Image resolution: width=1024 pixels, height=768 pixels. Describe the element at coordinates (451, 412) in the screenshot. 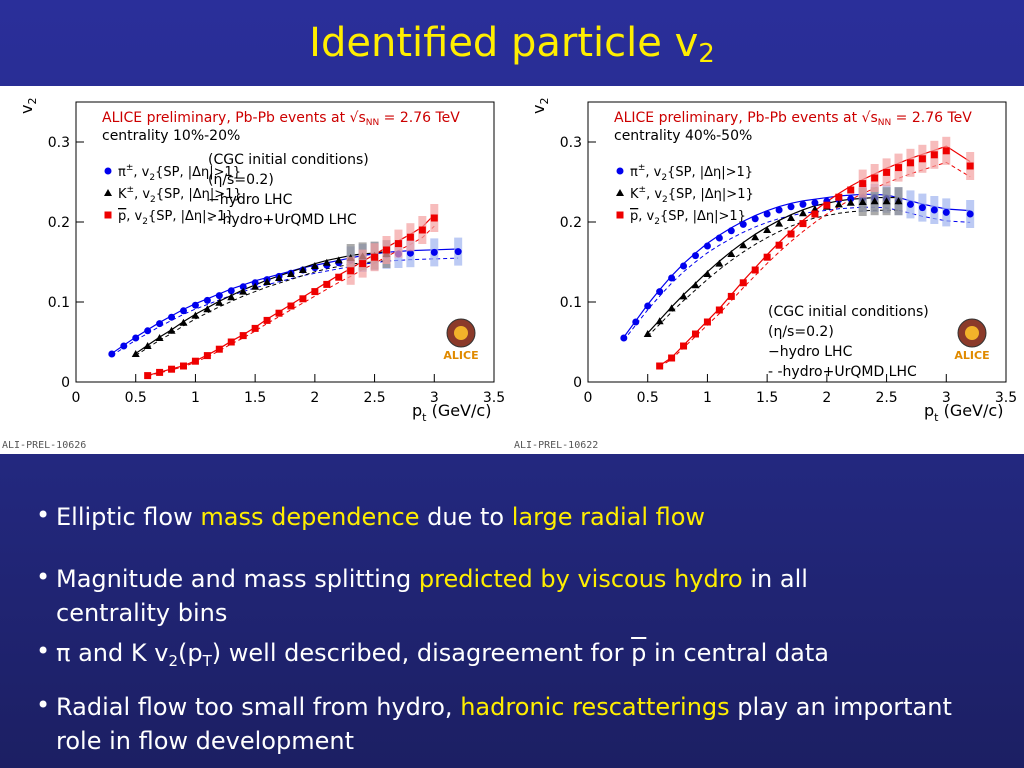

I see `x-axis-label: pt (GeV/c)` at that location.